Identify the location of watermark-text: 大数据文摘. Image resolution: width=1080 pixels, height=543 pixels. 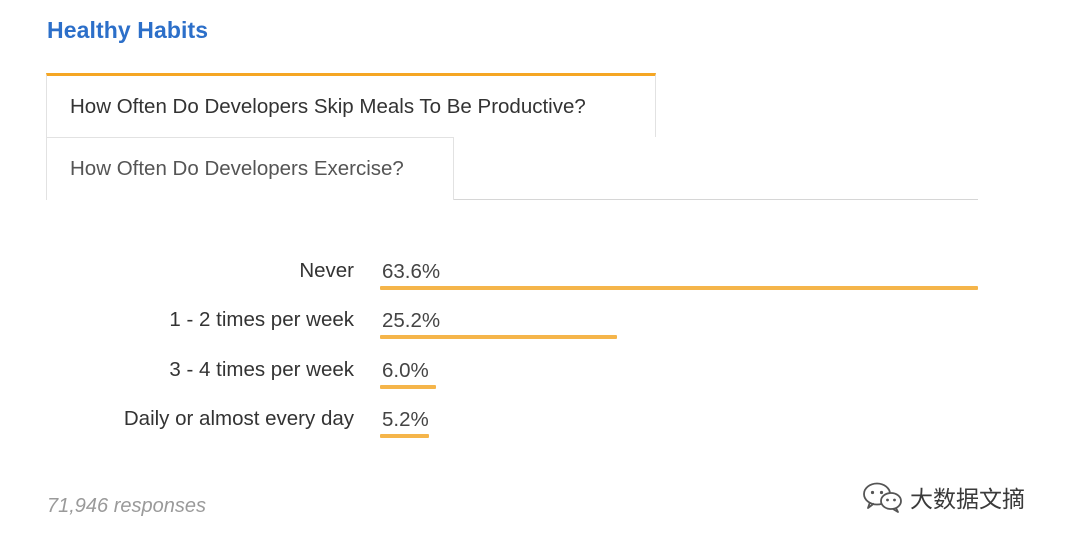
(967, 500).